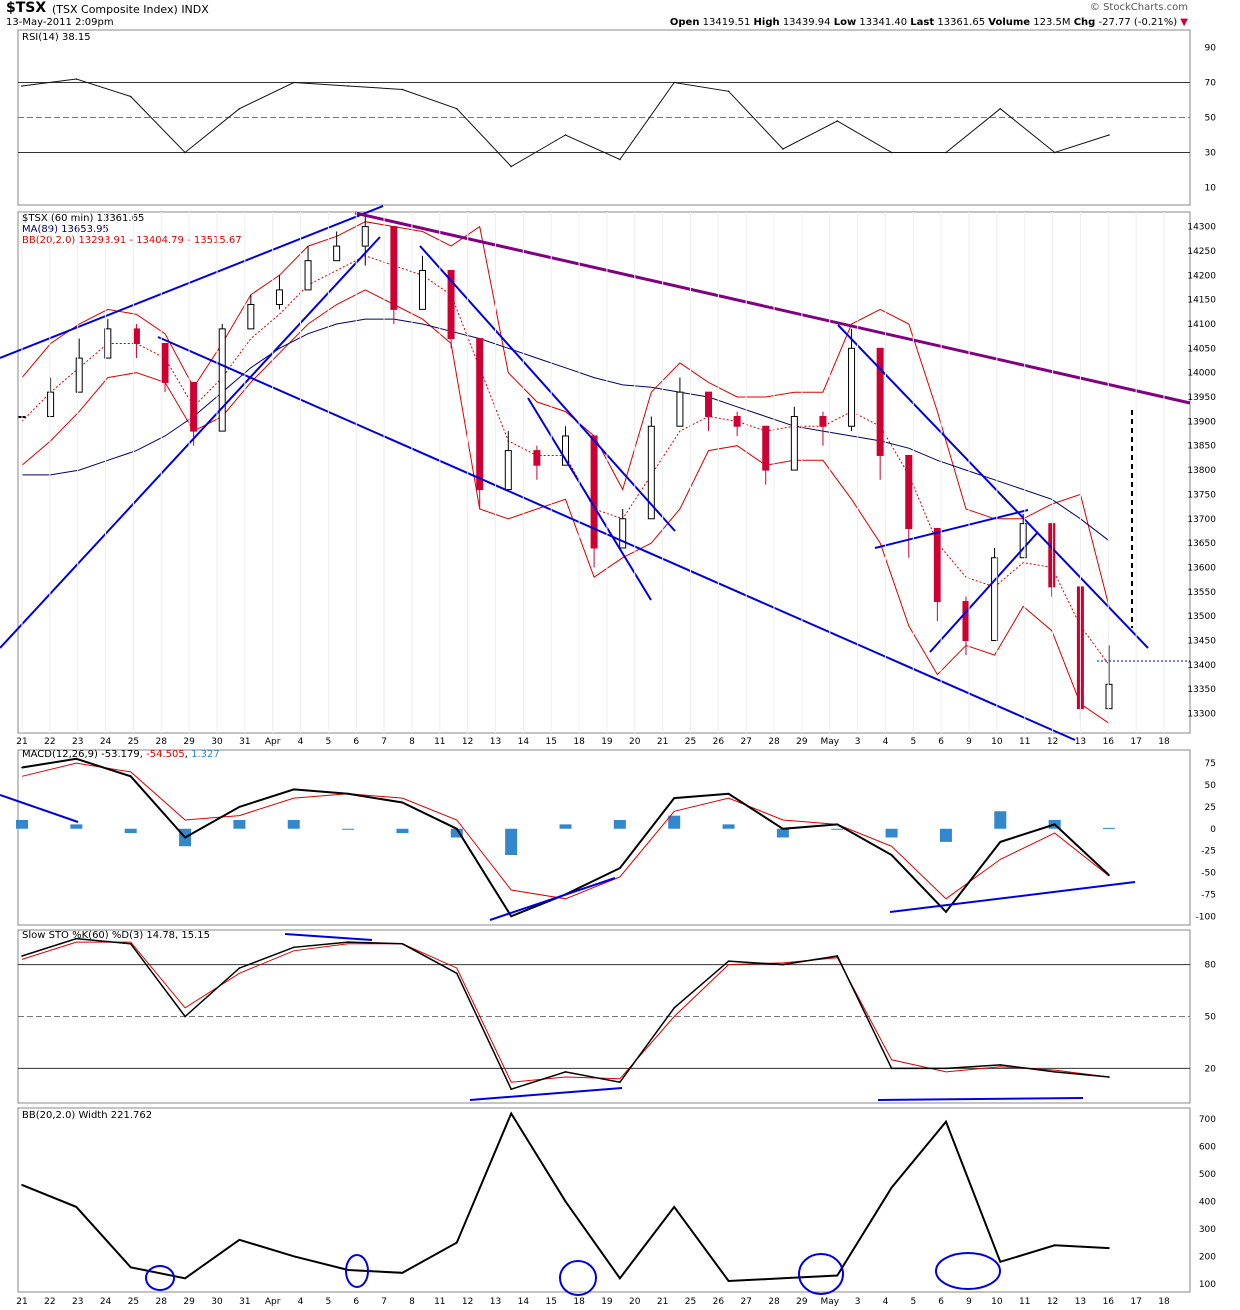 The width and height of the screenshot is (1240, 1310). What do you see at coordinates (356, 742) in the screenshot?
I see `price-x-tick-label: 6` at bounding box center [356, 742].